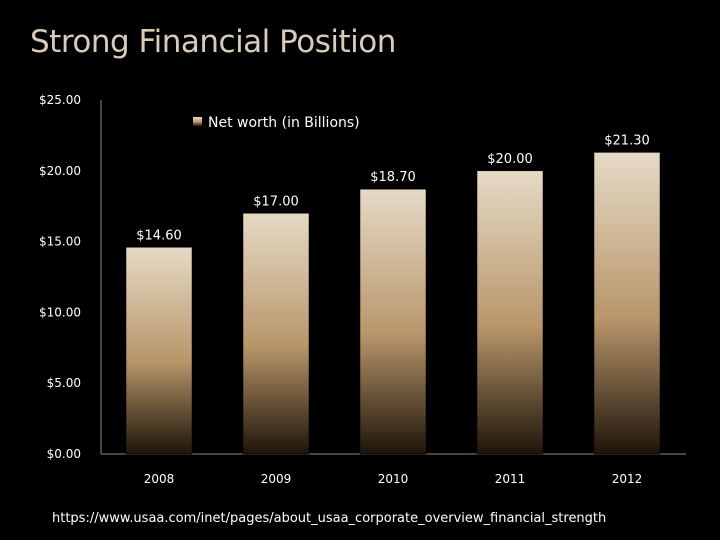  I want to click on data-labels: $14.60 $17.00 $18.70 $20.00 $21.30, so click(393, 188).